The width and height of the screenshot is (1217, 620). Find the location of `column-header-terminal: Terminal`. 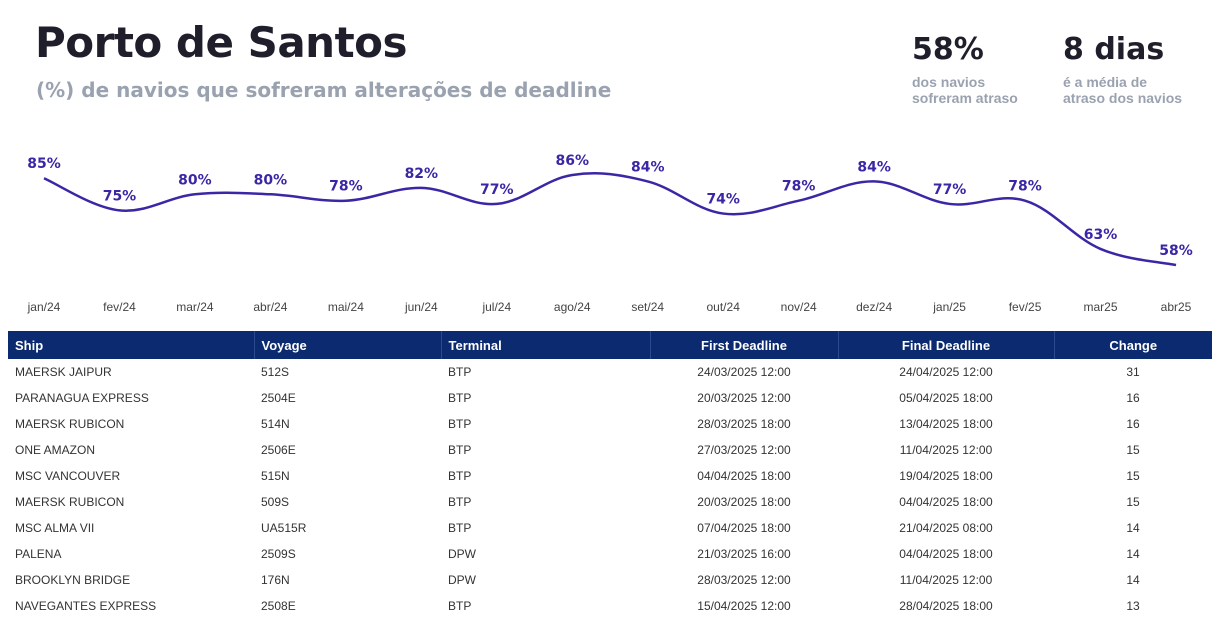

column-header-terminal: Terminal is located at coordinates (546, 345).